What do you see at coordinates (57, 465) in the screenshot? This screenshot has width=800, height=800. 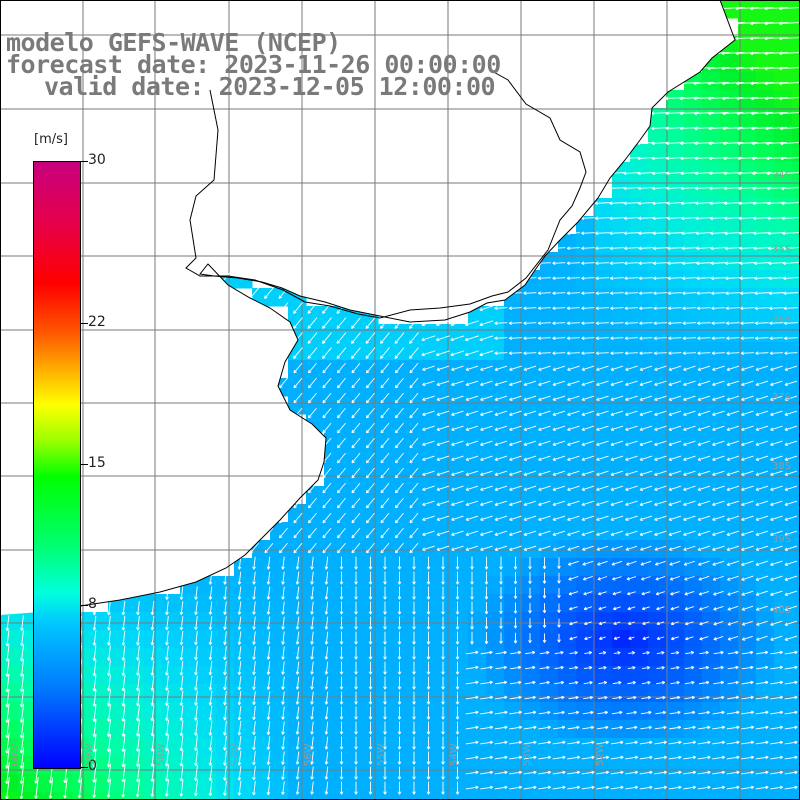 I see `colorbar` at bounding box center [57, 465].